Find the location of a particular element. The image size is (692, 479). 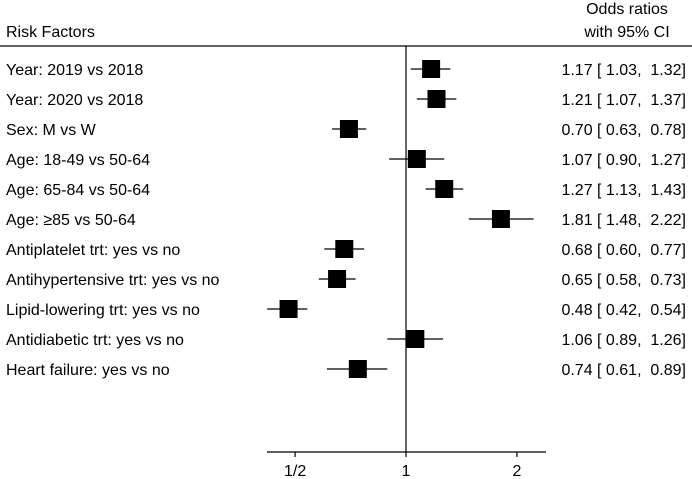

row-label: Antihypertensive trt: yes vs no is located at coordinates (113, 280).